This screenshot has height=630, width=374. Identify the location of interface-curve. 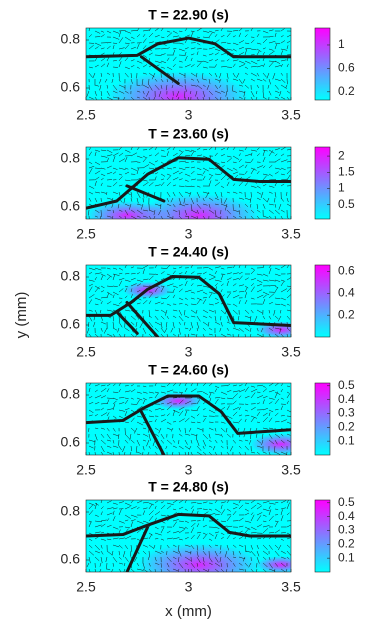
(188, 414).